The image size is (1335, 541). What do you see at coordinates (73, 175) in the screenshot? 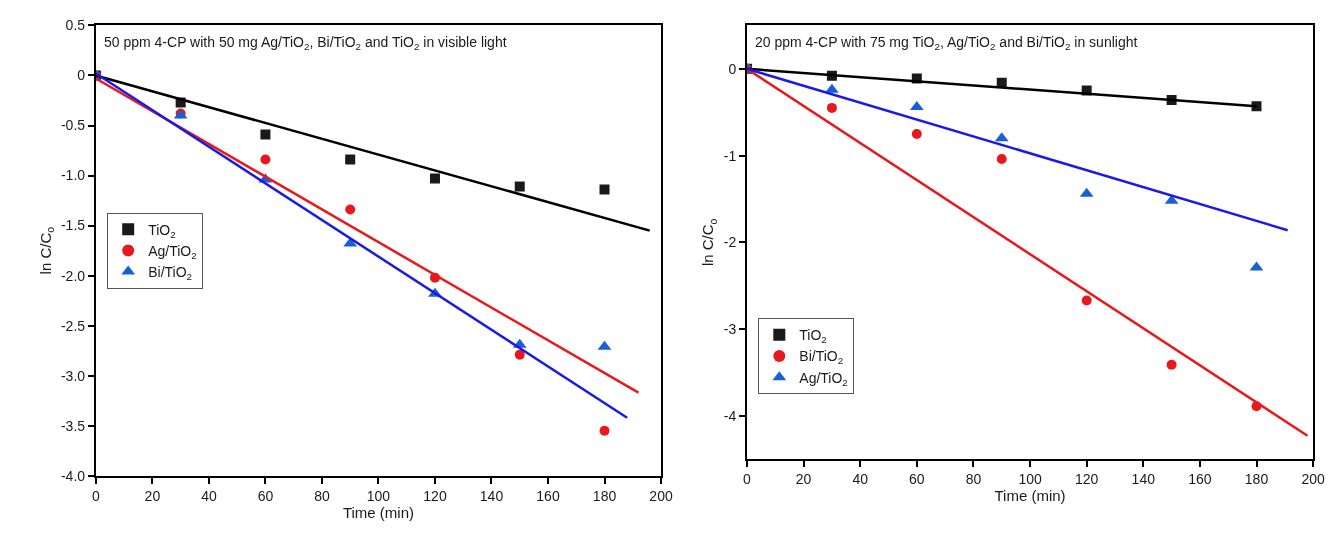
I see `y-tick-label: -1.0` at bounding box center [73, 175].